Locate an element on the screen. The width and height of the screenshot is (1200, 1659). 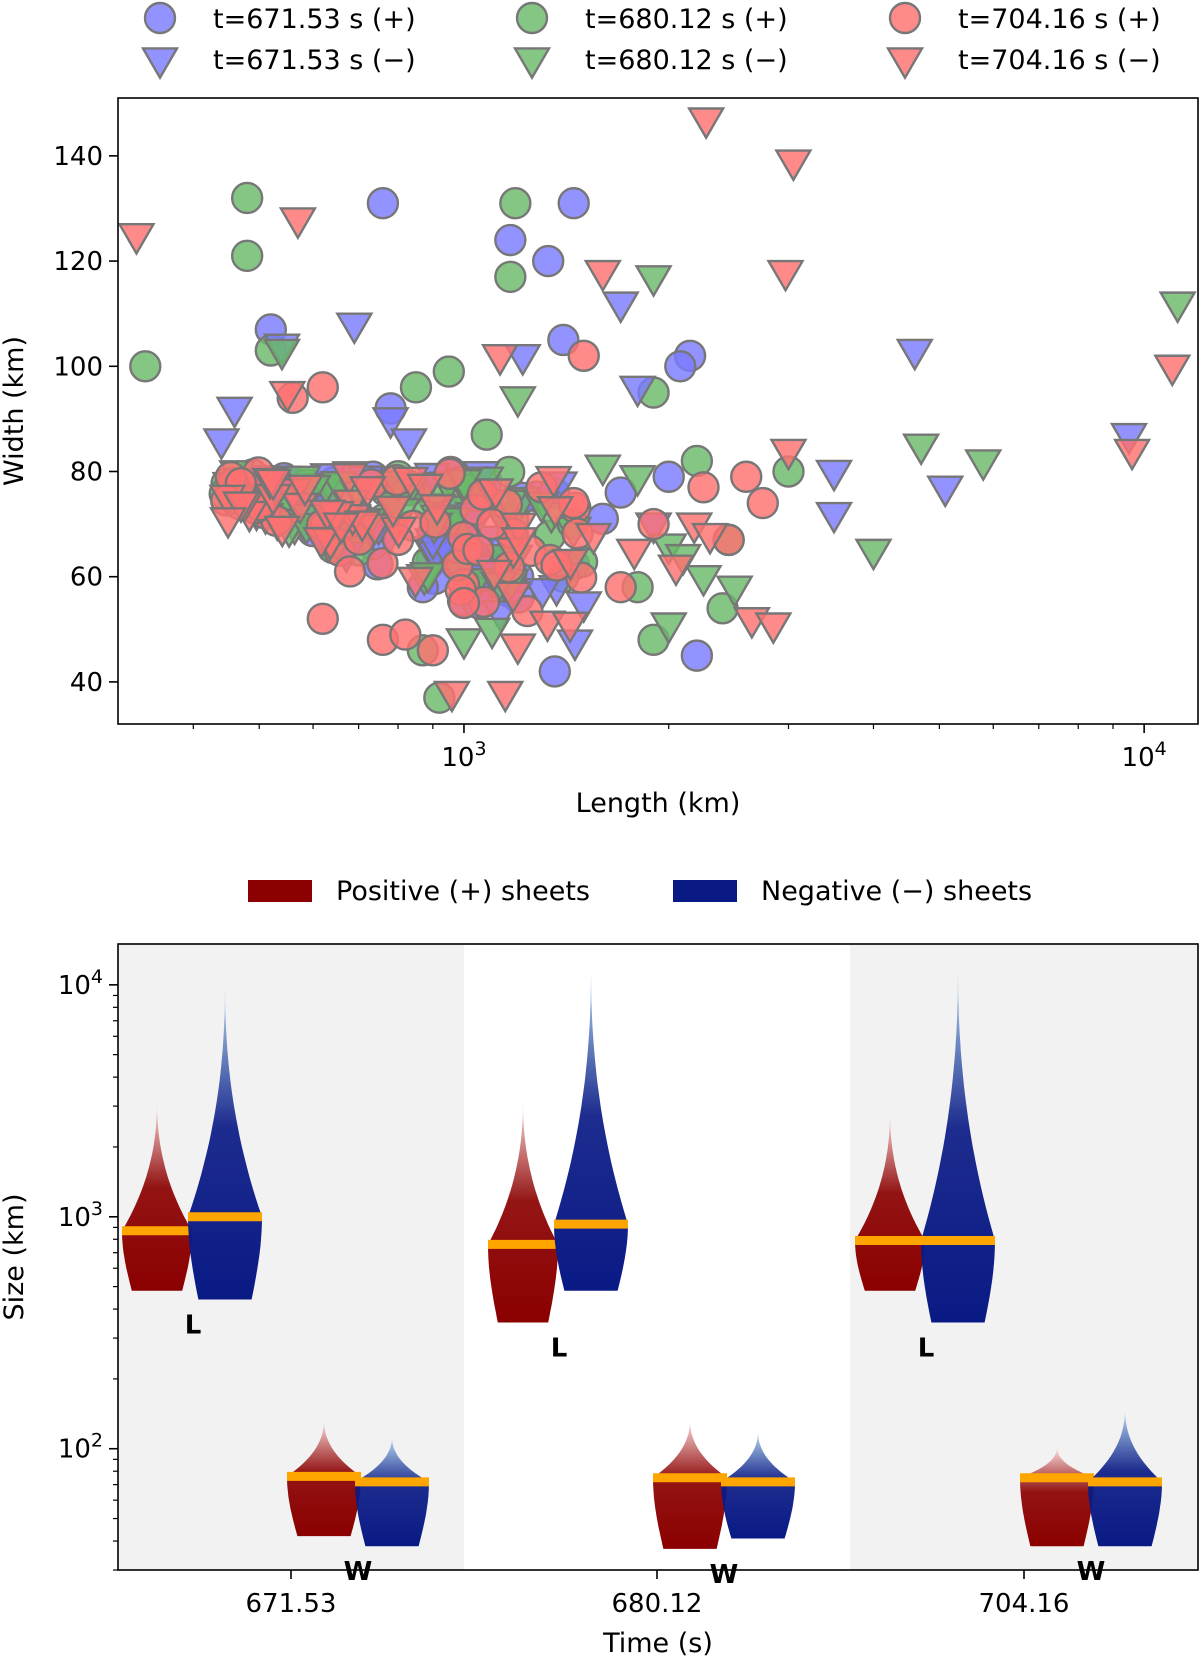
y-tick-label: 60 is located at coordinates (86, 578).